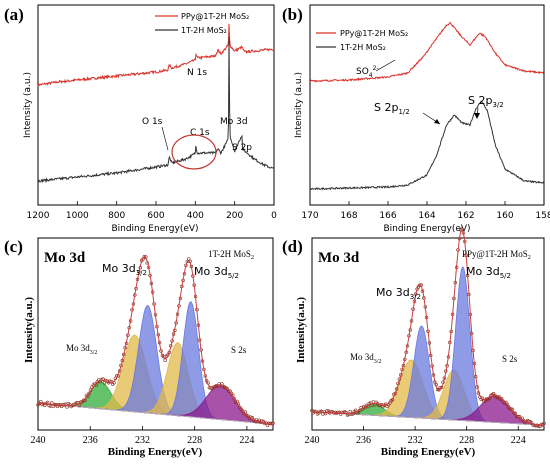  I want to click on panel-c-title: Mo 3d, so click(65, 258).